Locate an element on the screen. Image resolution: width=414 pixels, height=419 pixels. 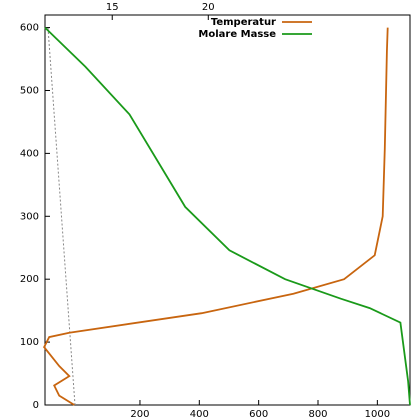
y-tick-label: 300 is located at coordinates (29, 216).